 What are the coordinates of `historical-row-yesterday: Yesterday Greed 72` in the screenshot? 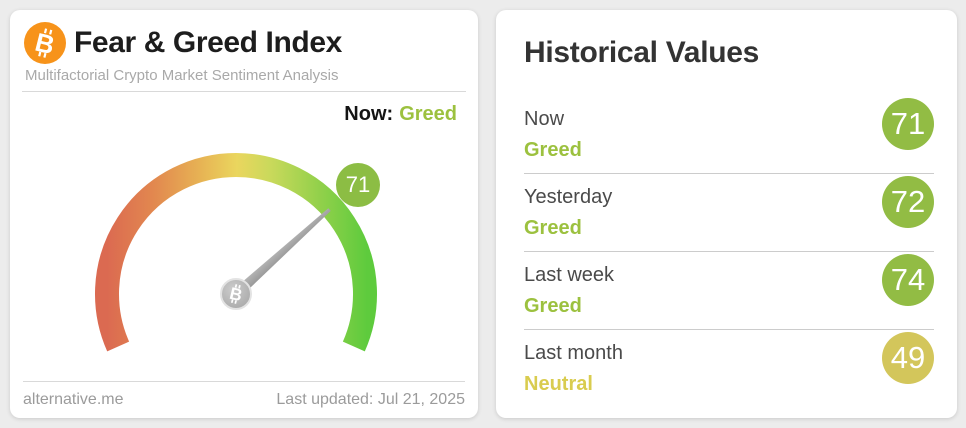 It's located at (729, 213).